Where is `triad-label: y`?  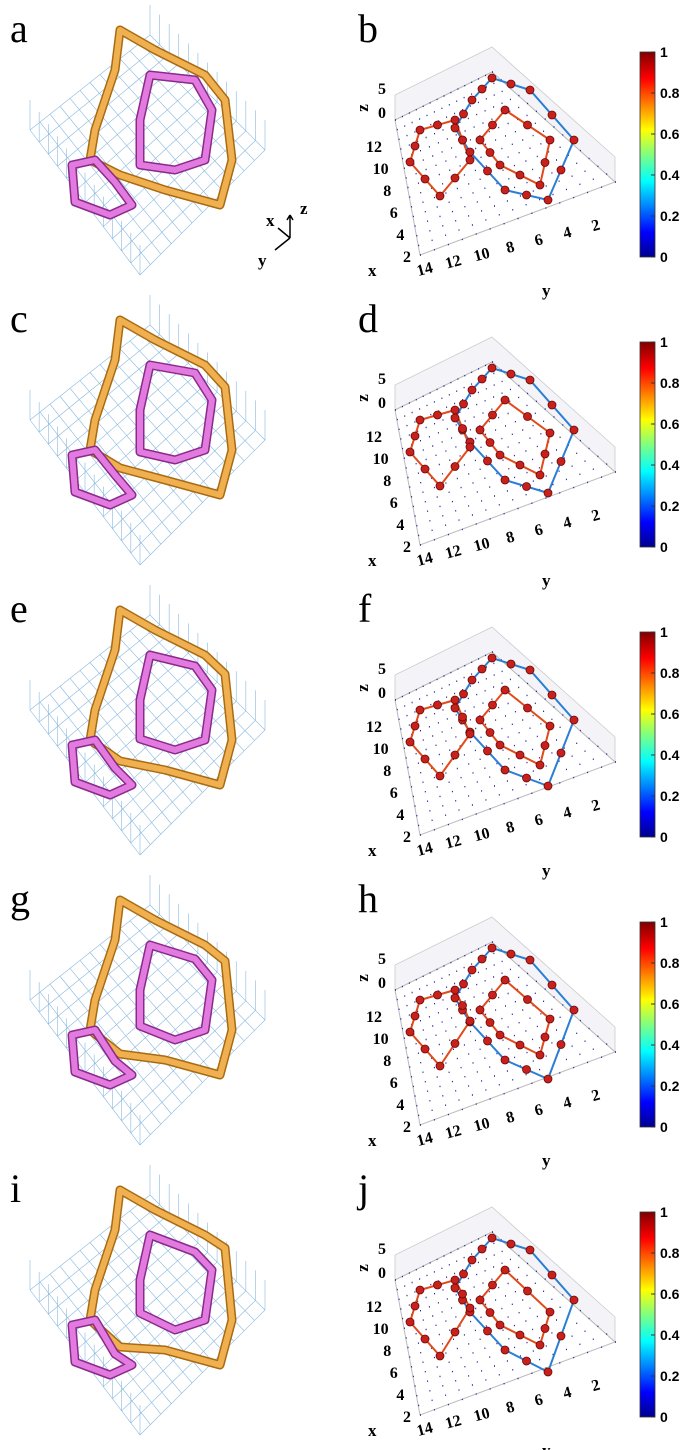 triad-label: y is located at coordinates (262, 260).